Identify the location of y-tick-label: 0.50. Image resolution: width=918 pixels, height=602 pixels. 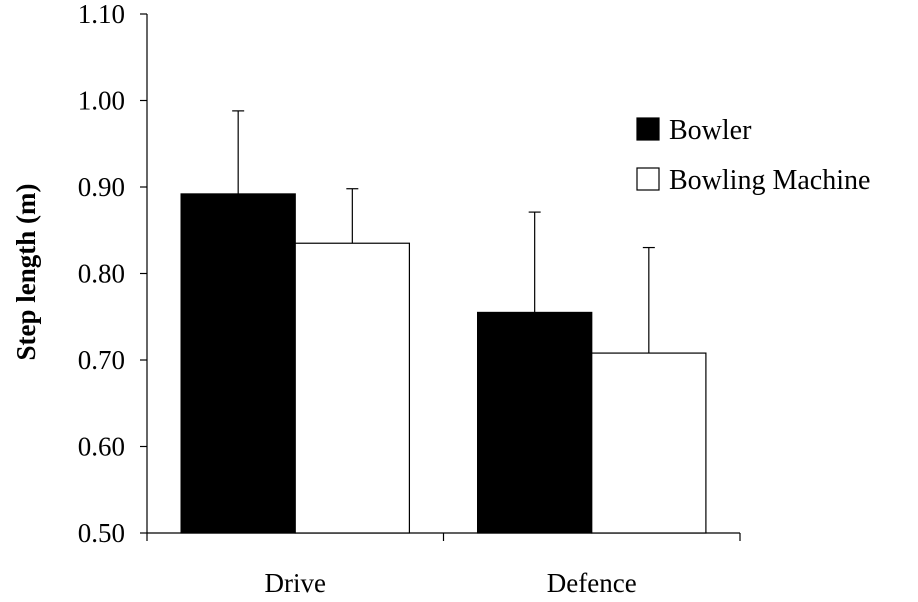
(101, 533).